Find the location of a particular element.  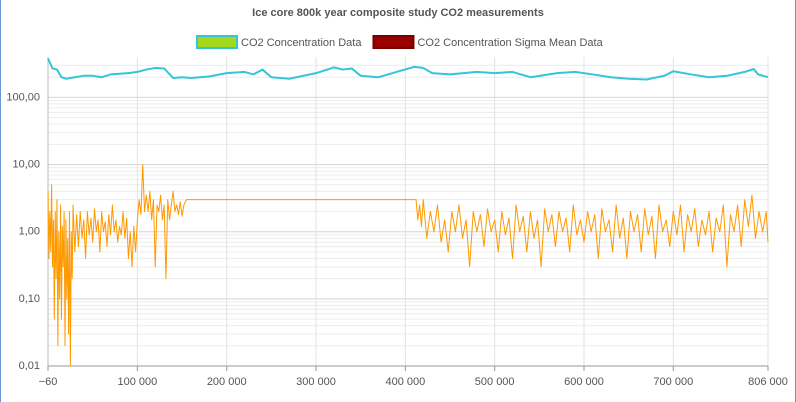

y-tick-label: 1,00 is located at coordinates (29, 232).